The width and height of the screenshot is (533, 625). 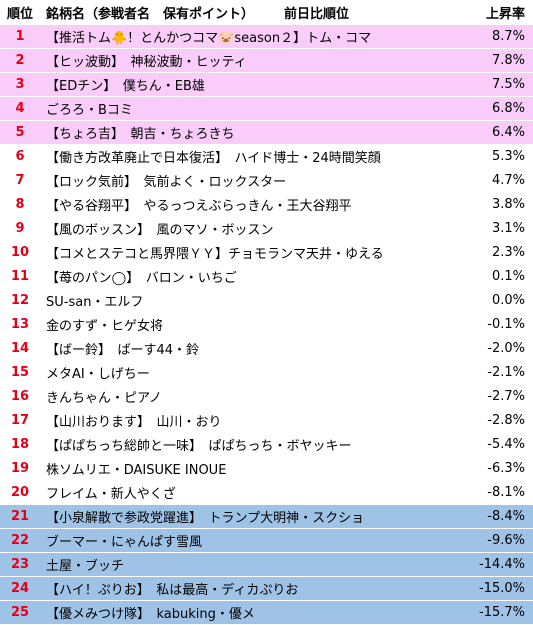 I want to click on rate-cell: -5.4%, so click(x=491, y=444).